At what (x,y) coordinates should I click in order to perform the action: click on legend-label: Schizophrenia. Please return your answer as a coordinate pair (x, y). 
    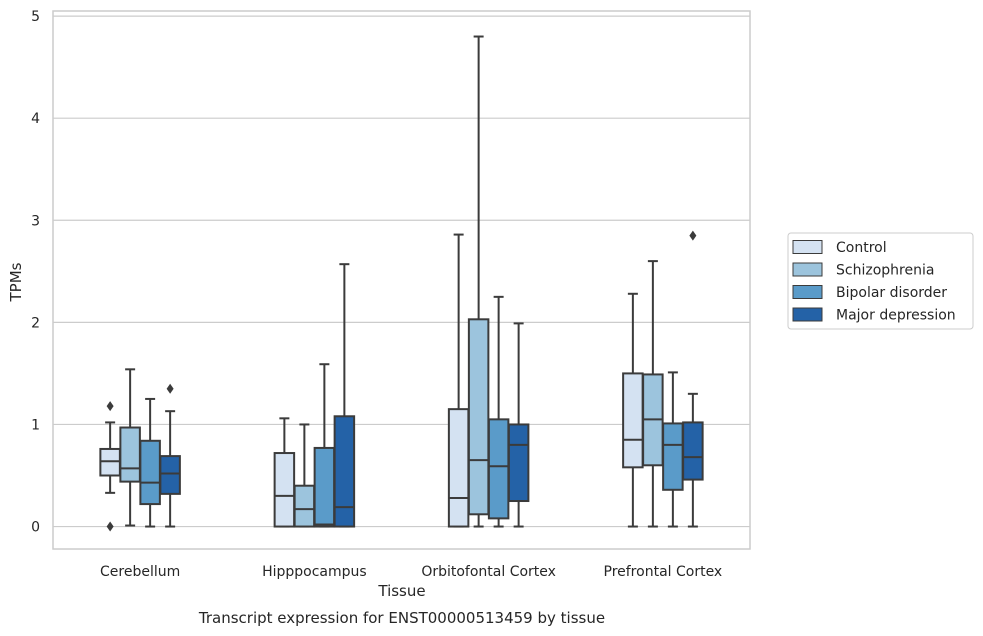
    Looking at the image, I should click on (885, 271).